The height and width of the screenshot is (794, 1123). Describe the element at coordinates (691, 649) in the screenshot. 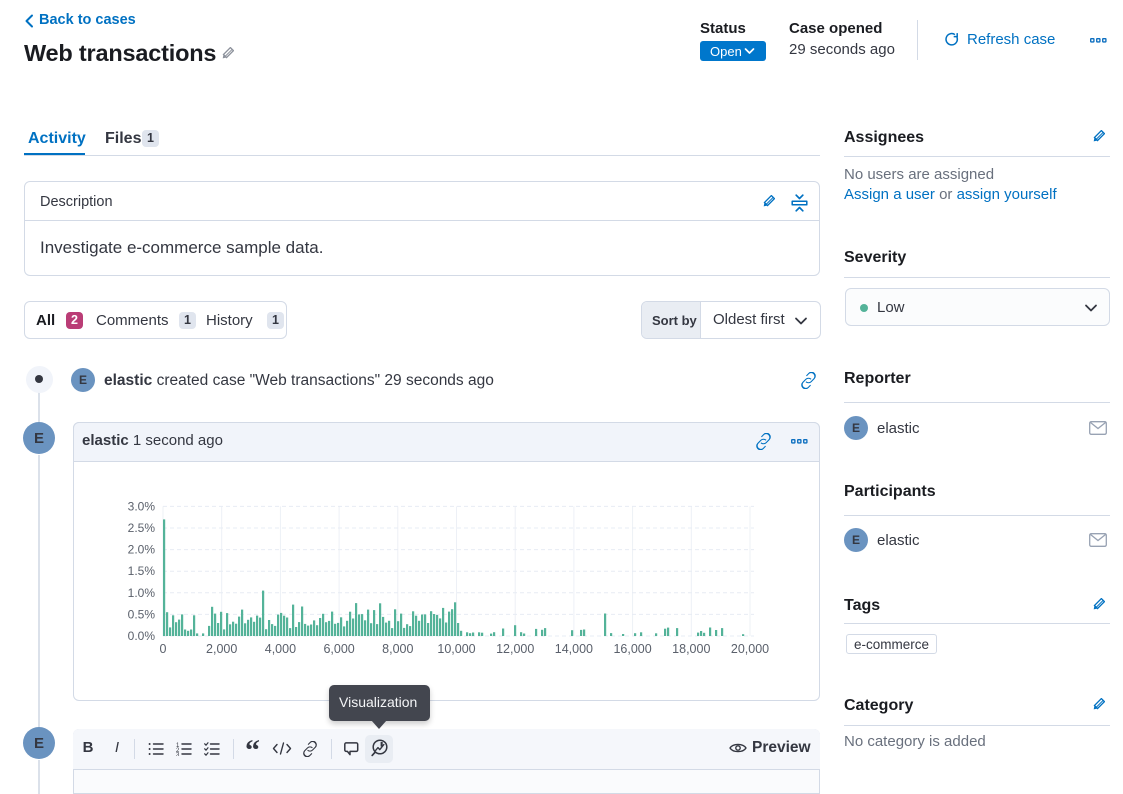

I see `svg-text: 18,000` at that location.